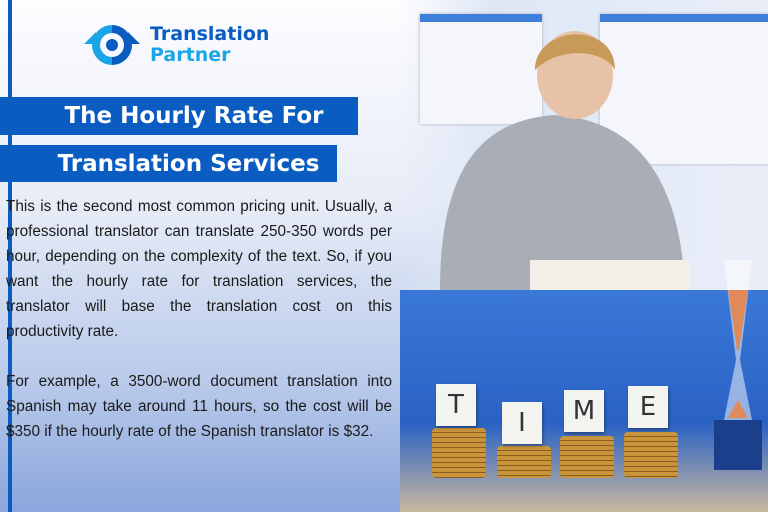 The width and height of the screenshot is (768, 512). What do you see at coordinates (190, 55) in the screenshot?
I see `logo-line2: Partner` at bounding box center [190, 55].